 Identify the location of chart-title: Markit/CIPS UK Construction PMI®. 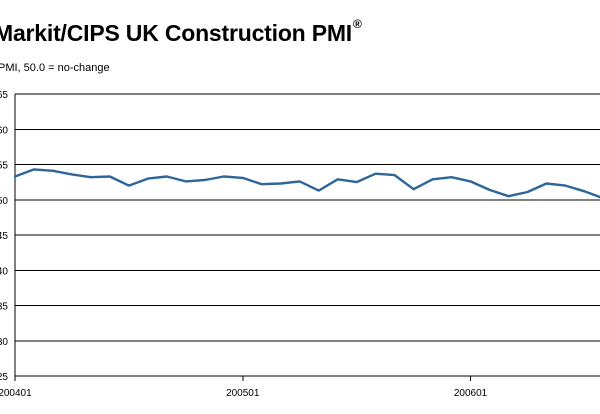
(181, 32).